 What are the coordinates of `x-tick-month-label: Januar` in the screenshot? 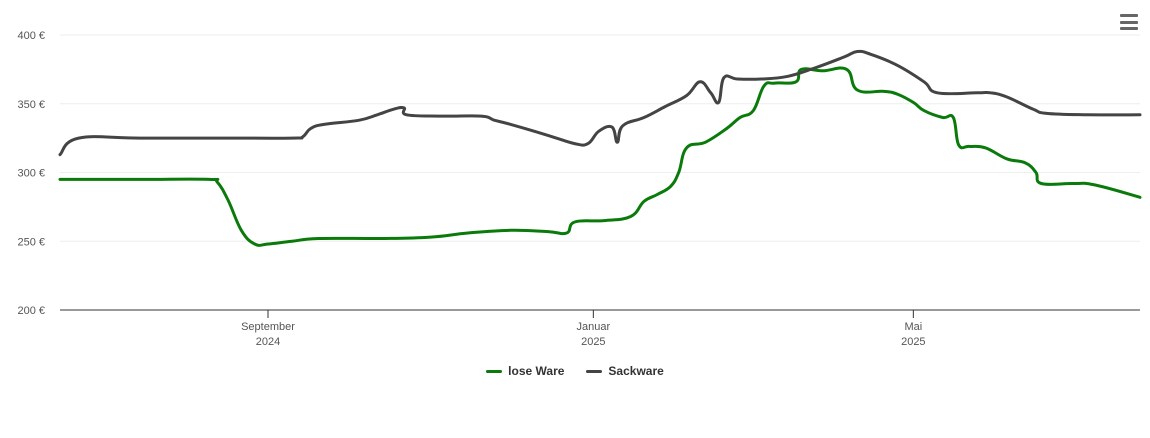 It's located at (594, 327).